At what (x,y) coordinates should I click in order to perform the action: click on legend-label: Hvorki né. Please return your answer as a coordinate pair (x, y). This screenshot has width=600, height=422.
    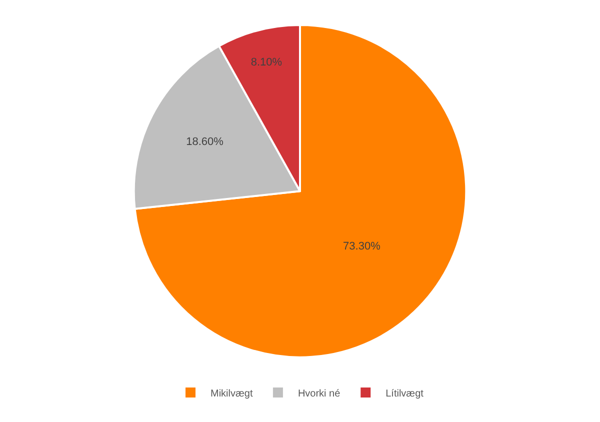
    Looking at the image, I should click on (319, 394).